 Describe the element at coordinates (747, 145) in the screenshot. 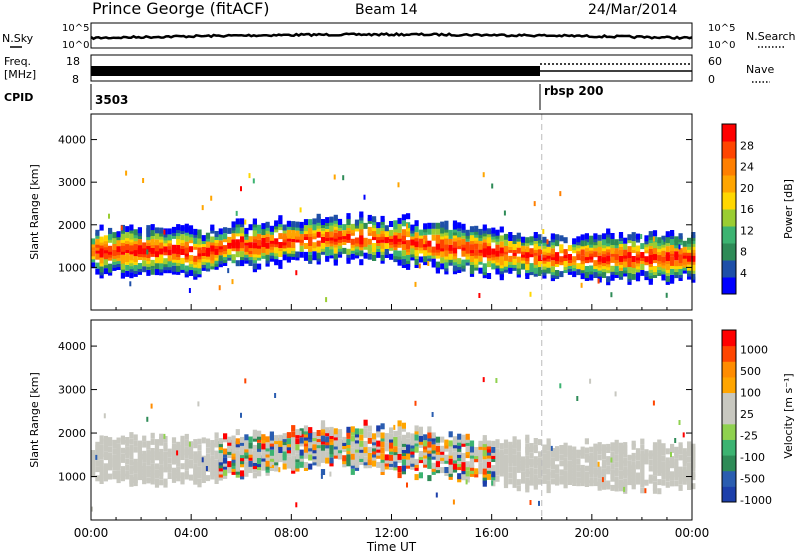

I see `colorbar-tick-label: 28` at that location.